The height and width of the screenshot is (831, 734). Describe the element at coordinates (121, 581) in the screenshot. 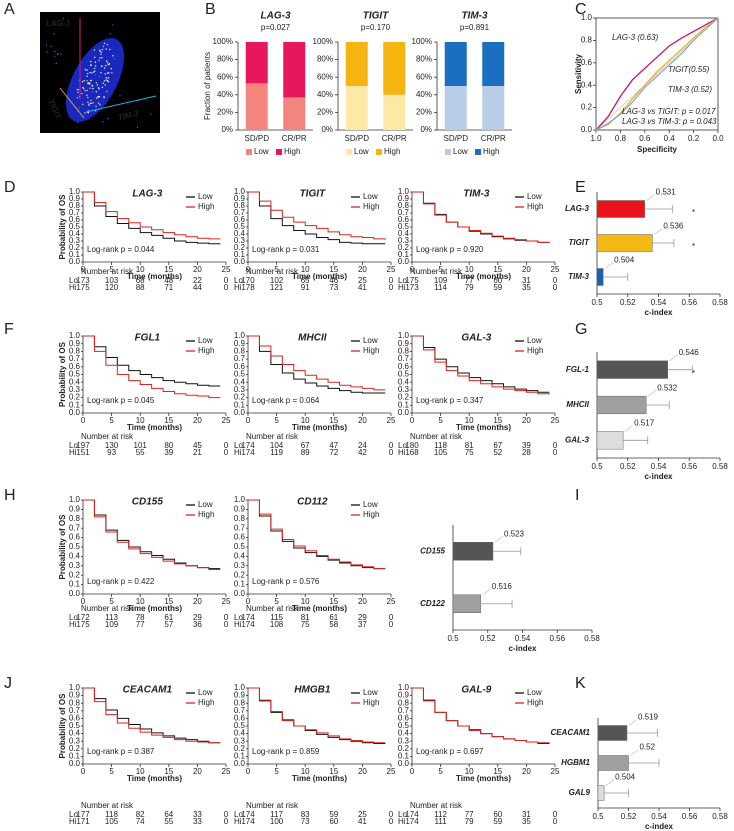

I see `annotation: Log-rank p = 0.422` at that location.